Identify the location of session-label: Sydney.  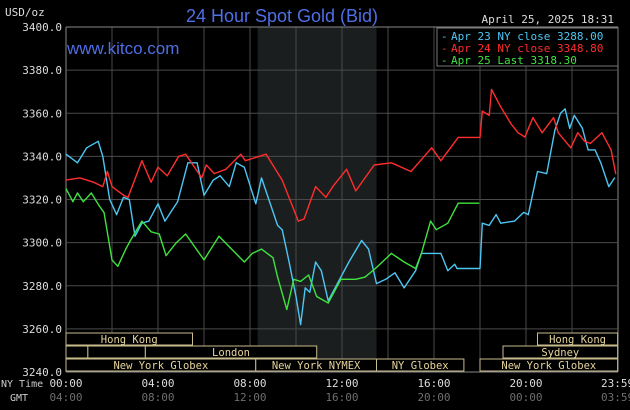
(560, 353).